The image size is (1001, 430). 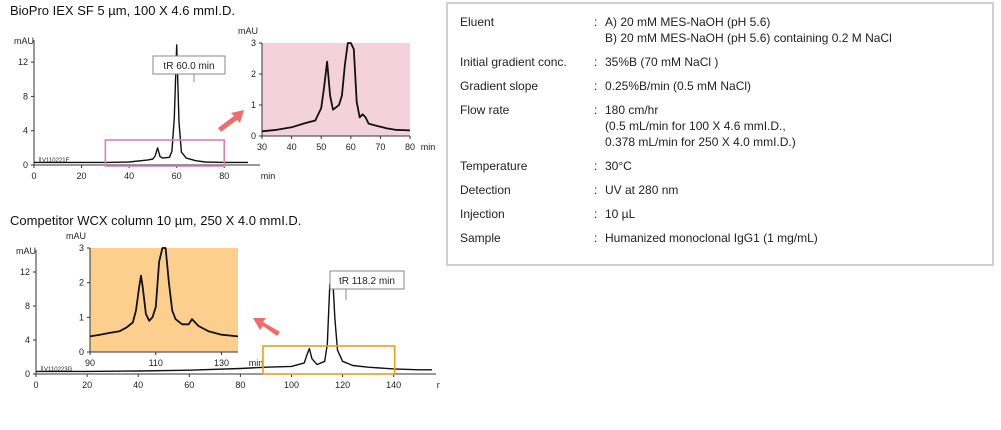 What do you see at coordinates (499, 86) in the screenshot?
I see `condition-label: Gradient slope` at bounding box center [499, 86].